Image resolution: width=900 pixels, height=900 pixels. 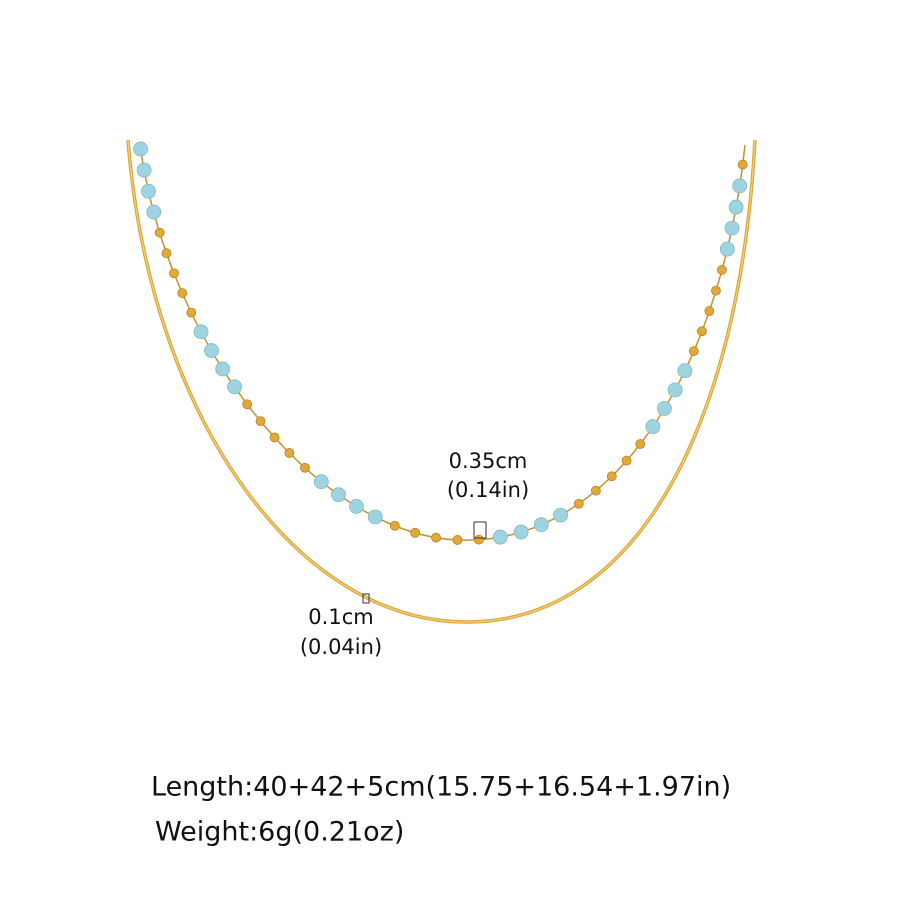 What do you see at coordinates (341, 647) in the screenshot?
I see `chain-size-imperial: (0.04in)` at bounding box center [341, 647].